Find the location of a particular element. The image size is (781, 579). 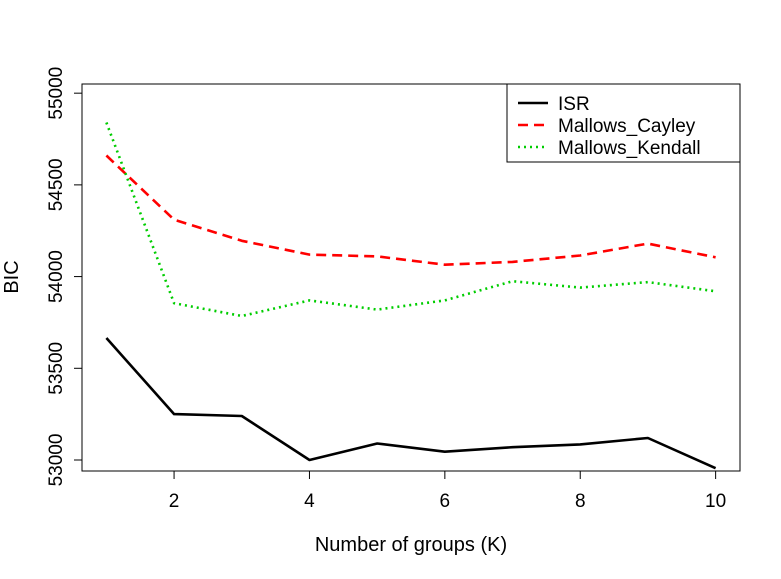

x-tick-label: 8 is located at coordinates (580, 501).